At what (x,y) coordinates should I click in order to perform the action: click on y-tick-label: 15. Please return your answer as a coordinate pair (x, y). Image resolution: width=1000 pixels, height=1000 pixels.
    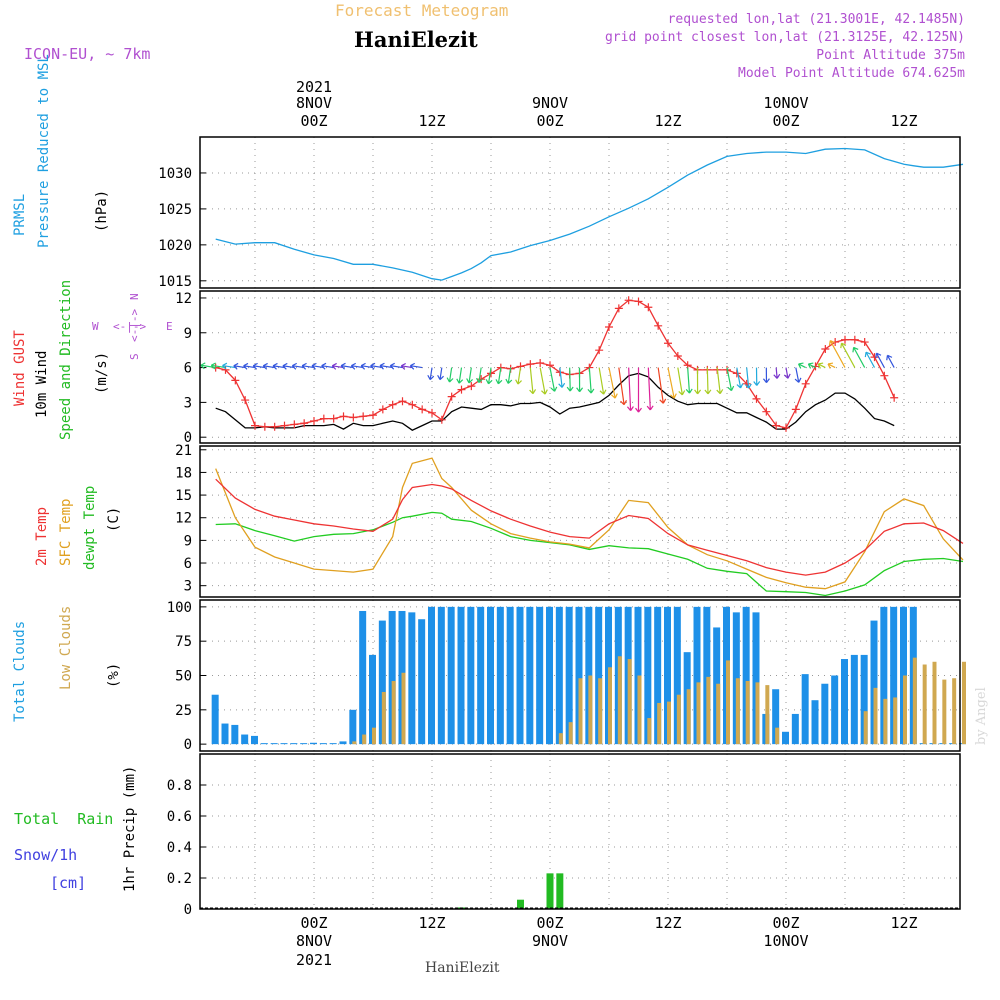
    Looking at the image, I should click on (183, 496).